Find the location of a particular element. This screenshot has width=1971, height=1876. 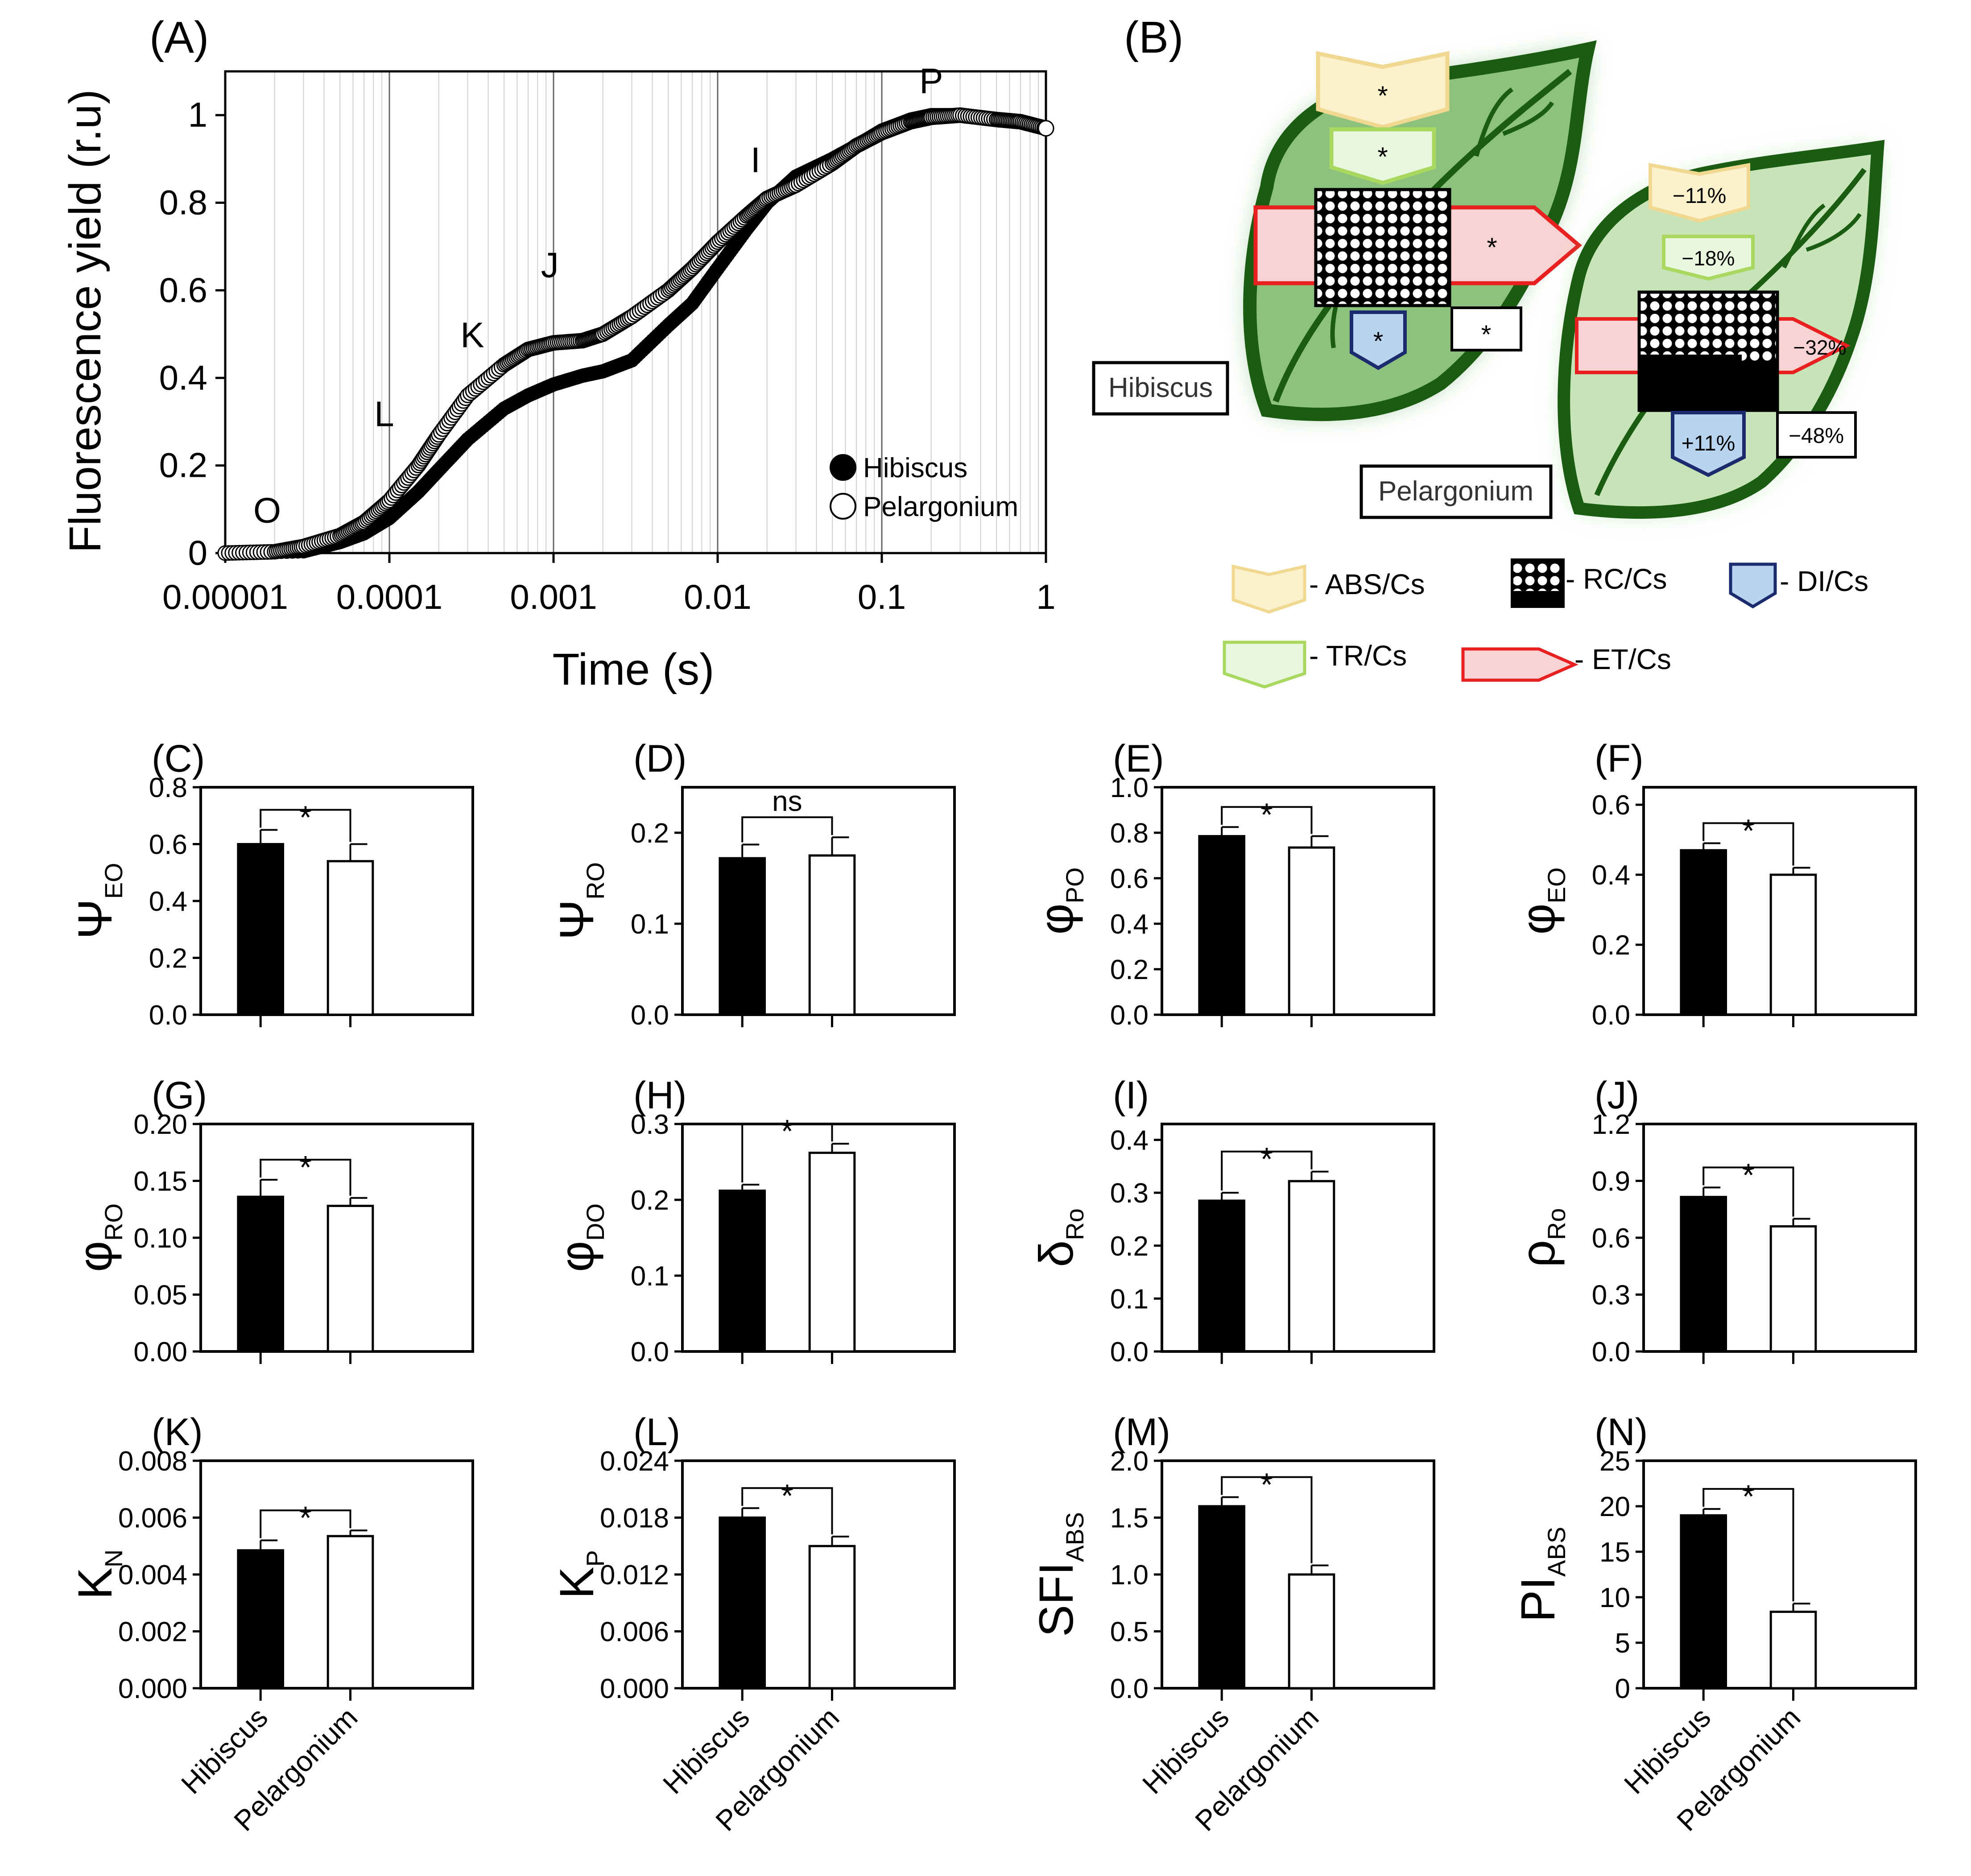

panel-a-xlabel: Time (s) is located at coordinates (634, 670).